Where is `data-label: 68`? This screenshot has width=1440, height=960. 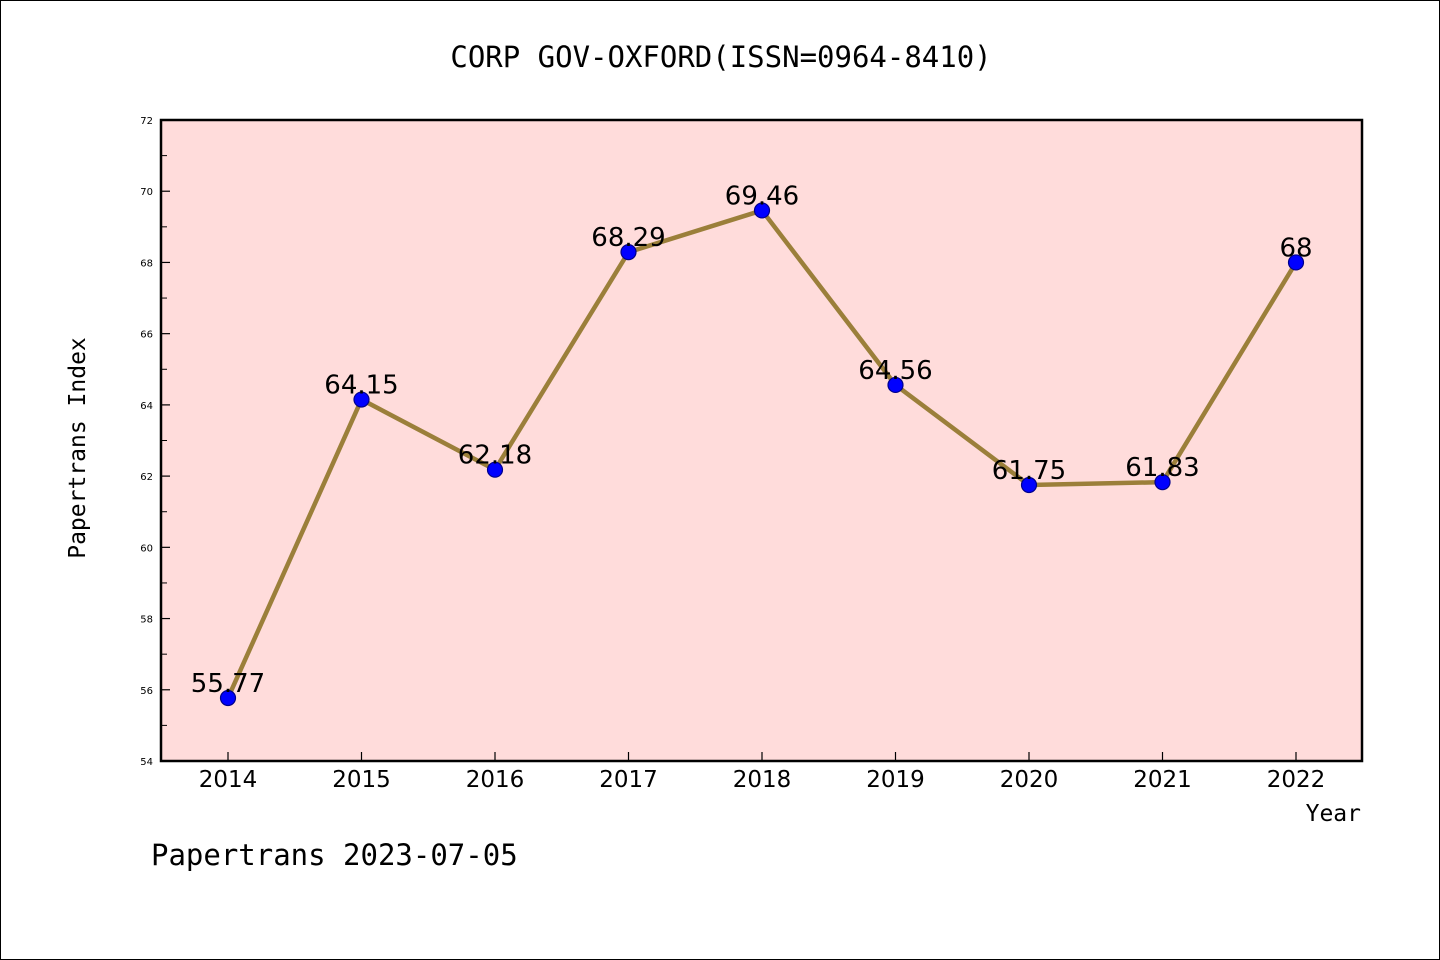
data-label: 68 is located at coordinates (1295, 248).